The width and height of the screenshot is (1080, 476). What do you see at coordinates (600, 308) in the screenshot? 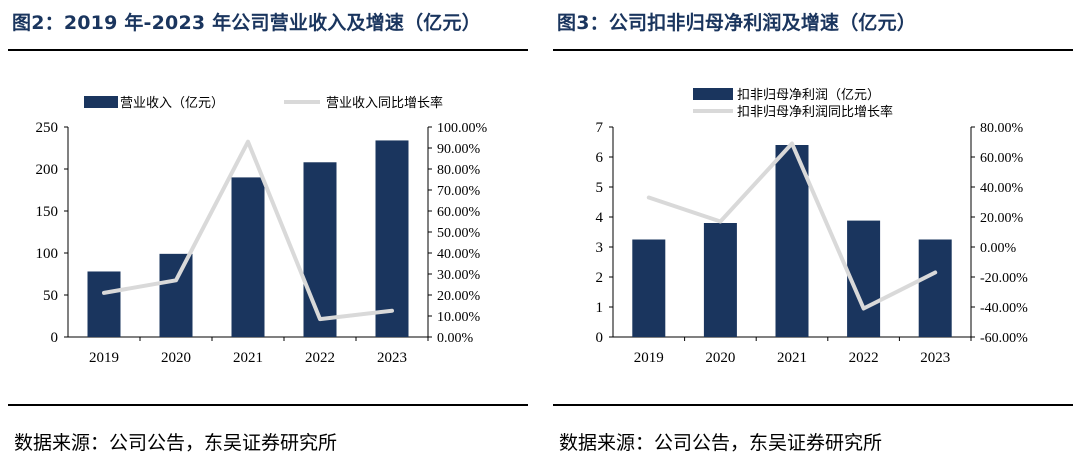
I see `y-tick-label-left: 1` at bounding box center [600, 308].